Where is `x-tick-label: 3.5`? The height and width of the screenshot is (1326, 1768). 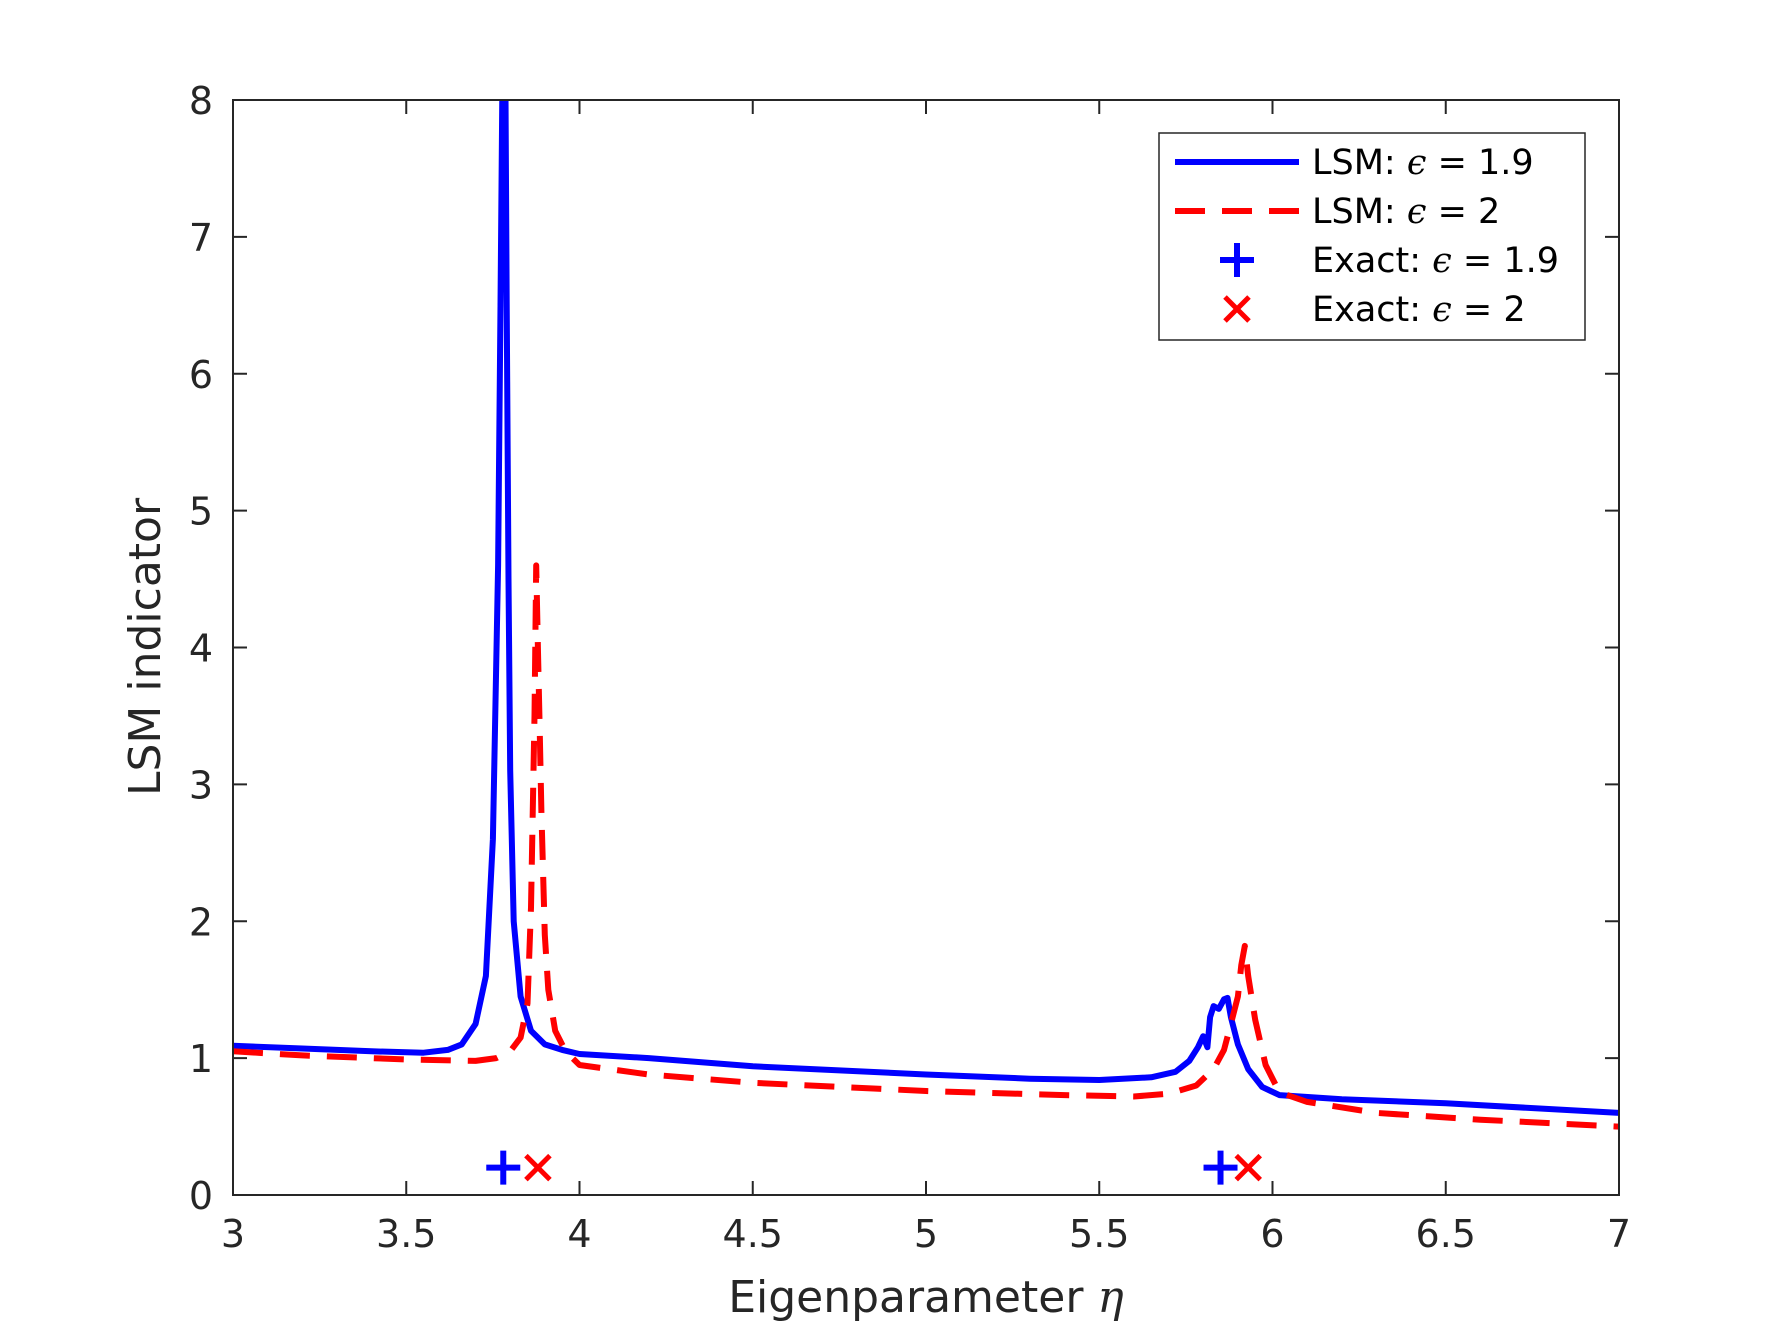 x-tick-label: 3.5 is located at coordinates (406, 1234).